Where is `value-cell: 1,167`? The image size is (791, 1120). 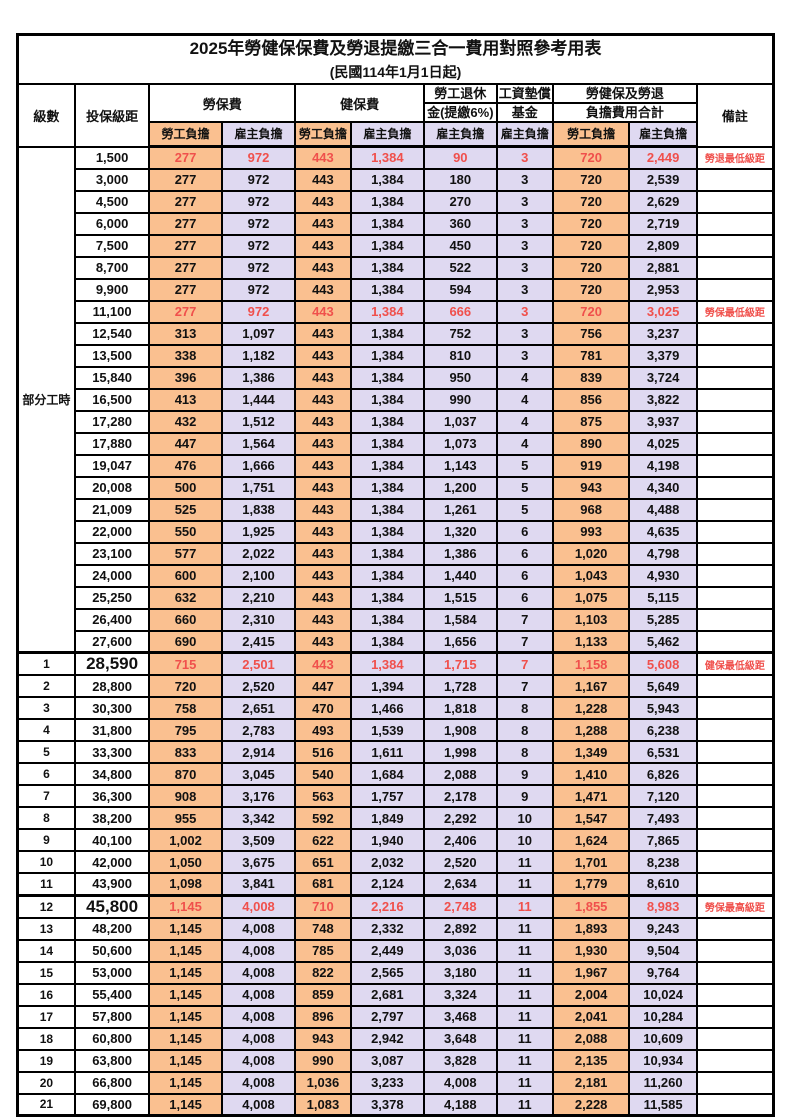 value-cell: 1,167 is located at coordinates (591, 686).